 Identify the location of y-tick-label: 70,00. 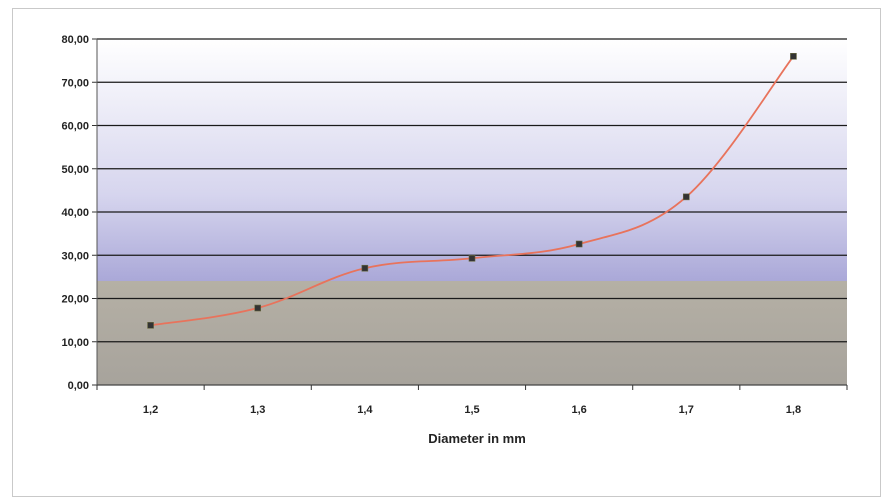
(75, 83).